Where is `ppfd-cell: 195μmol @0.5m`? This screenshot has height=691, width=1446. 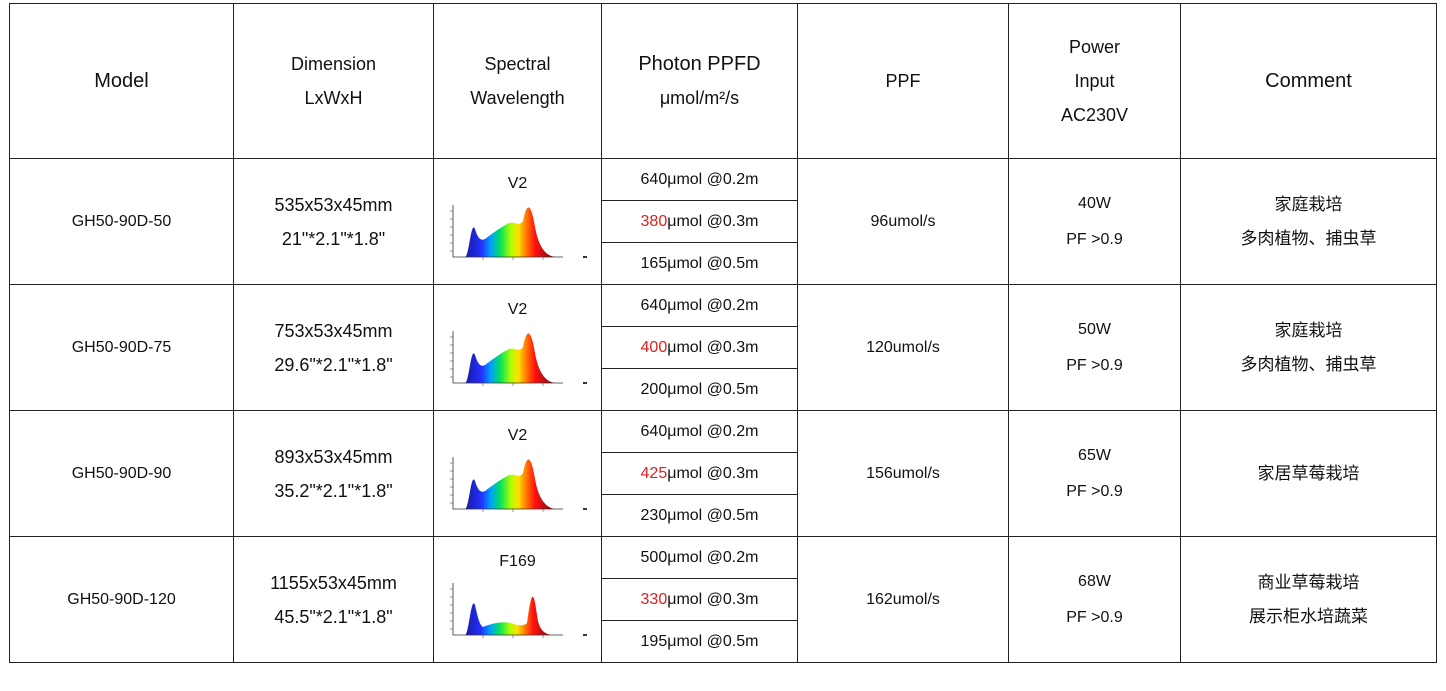
ppfd-cell: 195μmol @0.5m is located at coordinates (699, 641).